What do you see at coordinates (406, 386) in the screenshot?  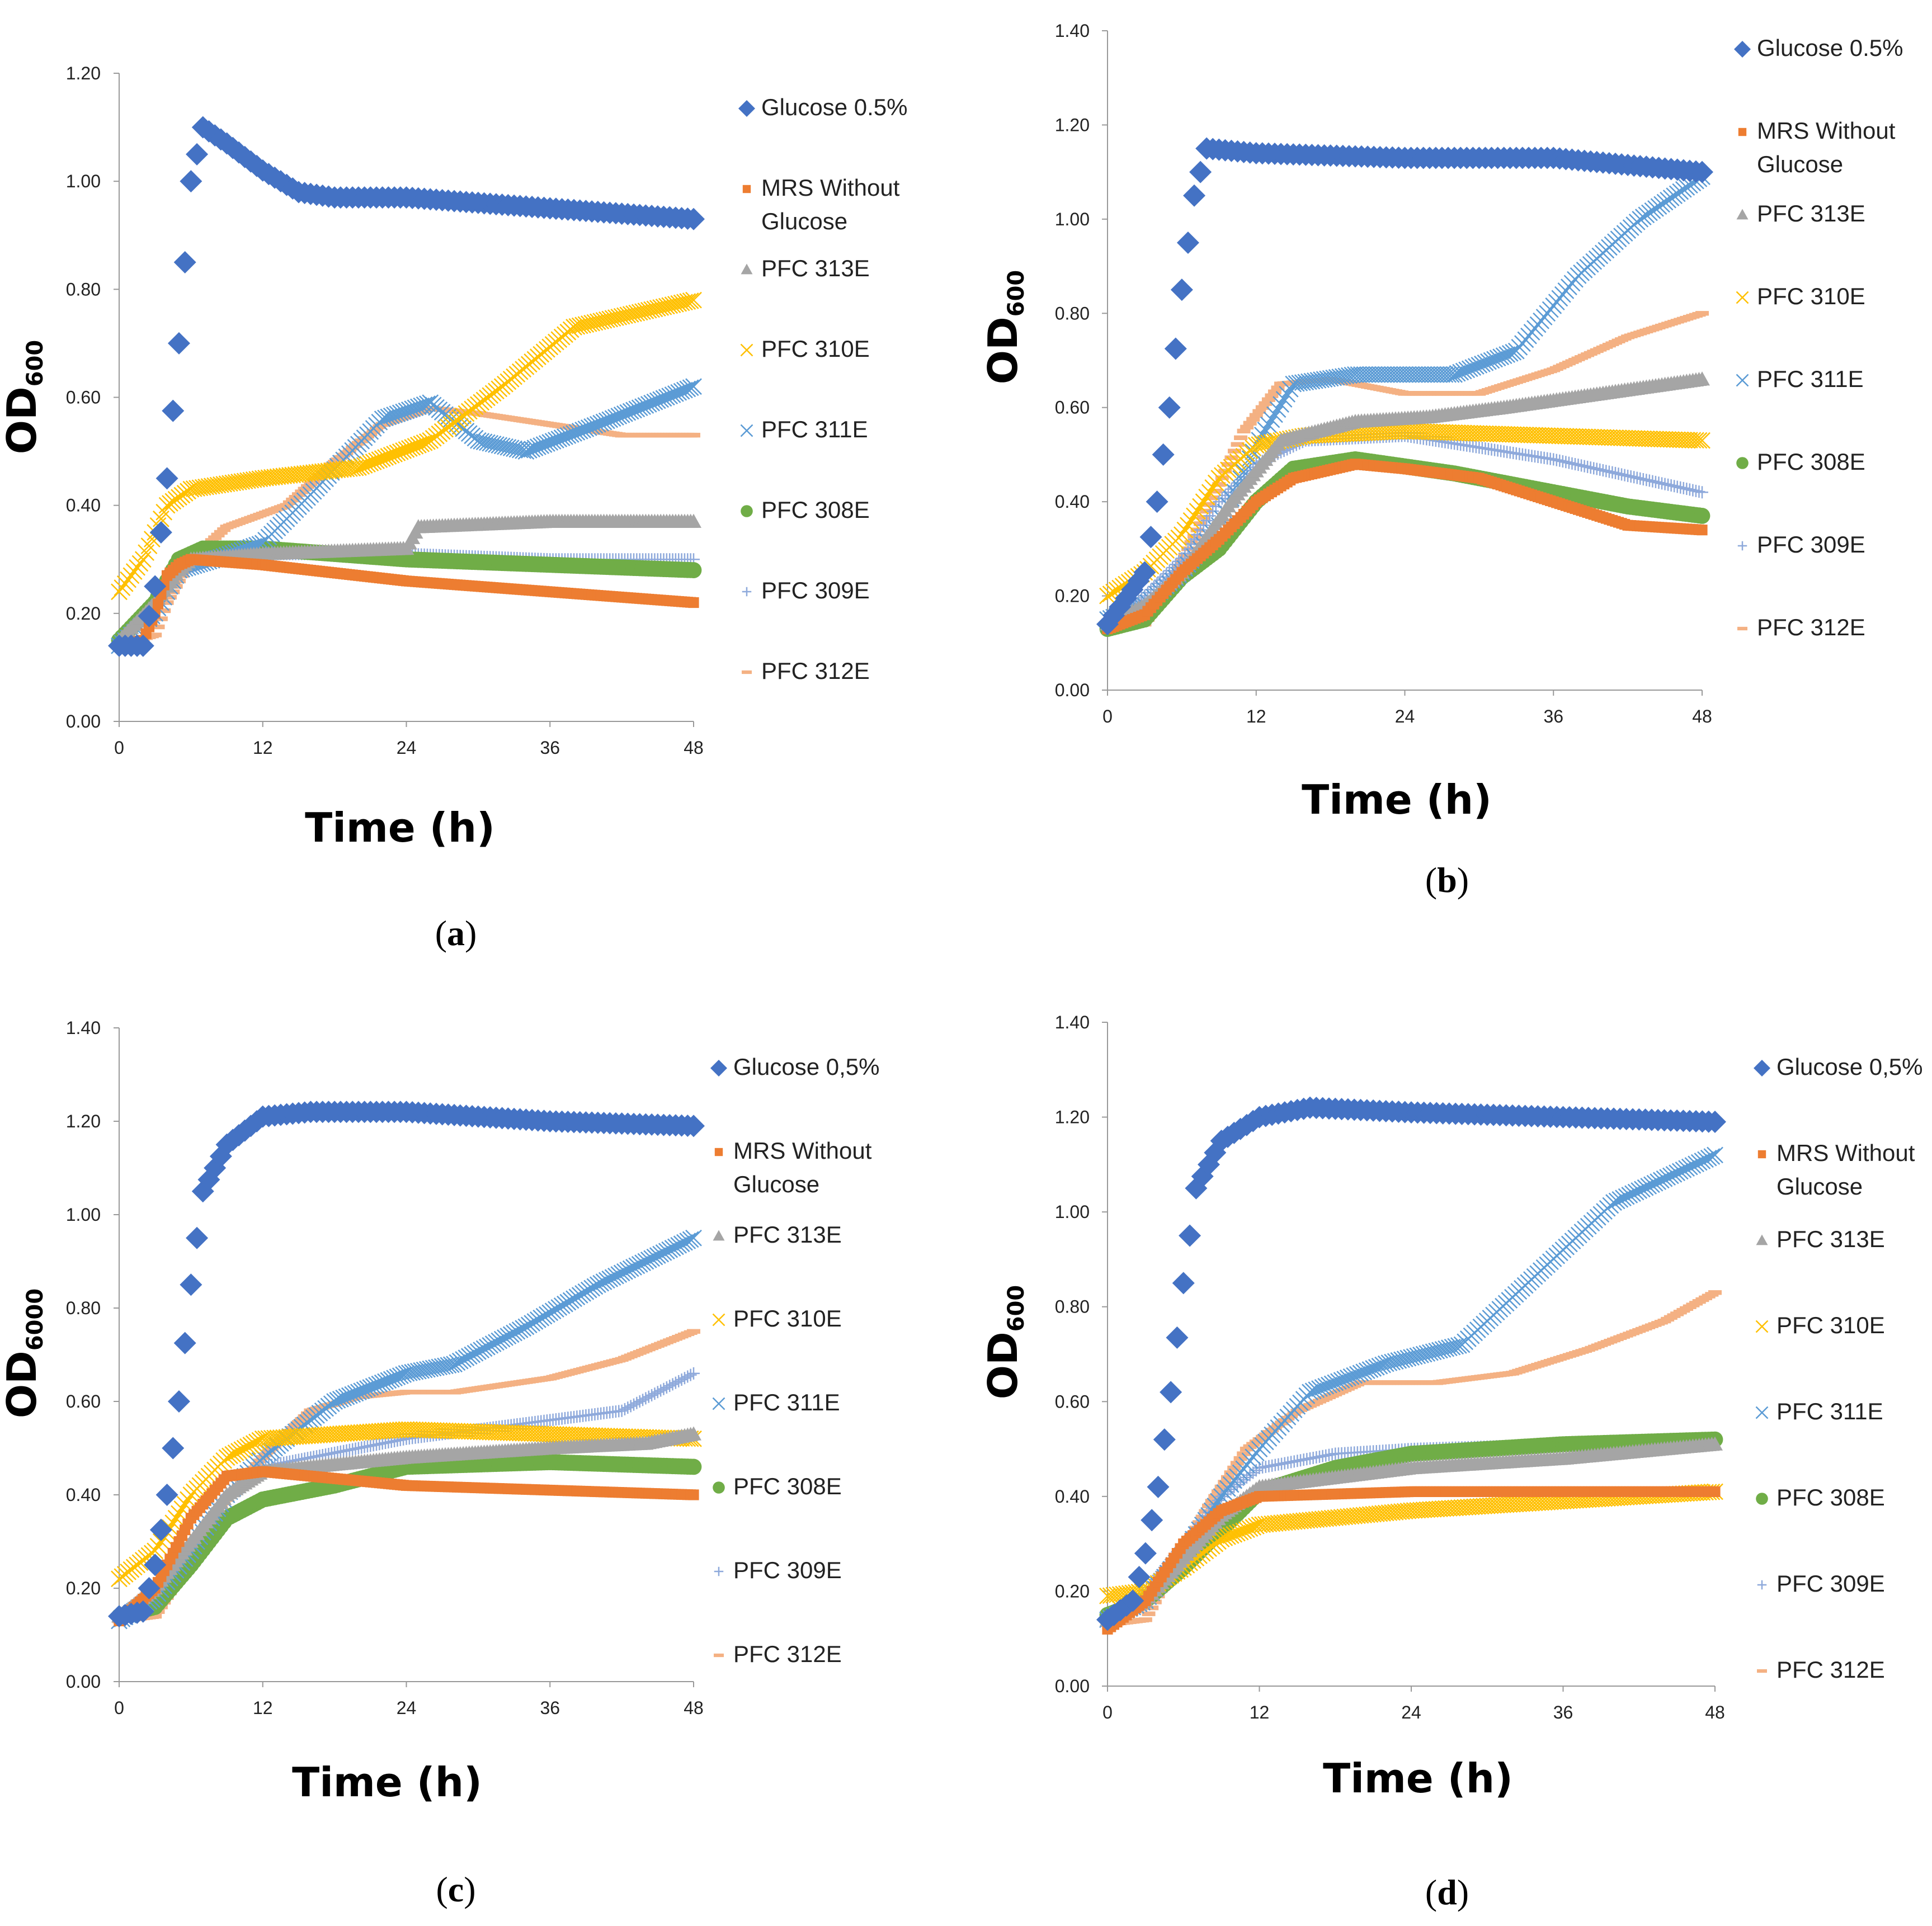 I see `plot-area` at bounding box center [406, 386].